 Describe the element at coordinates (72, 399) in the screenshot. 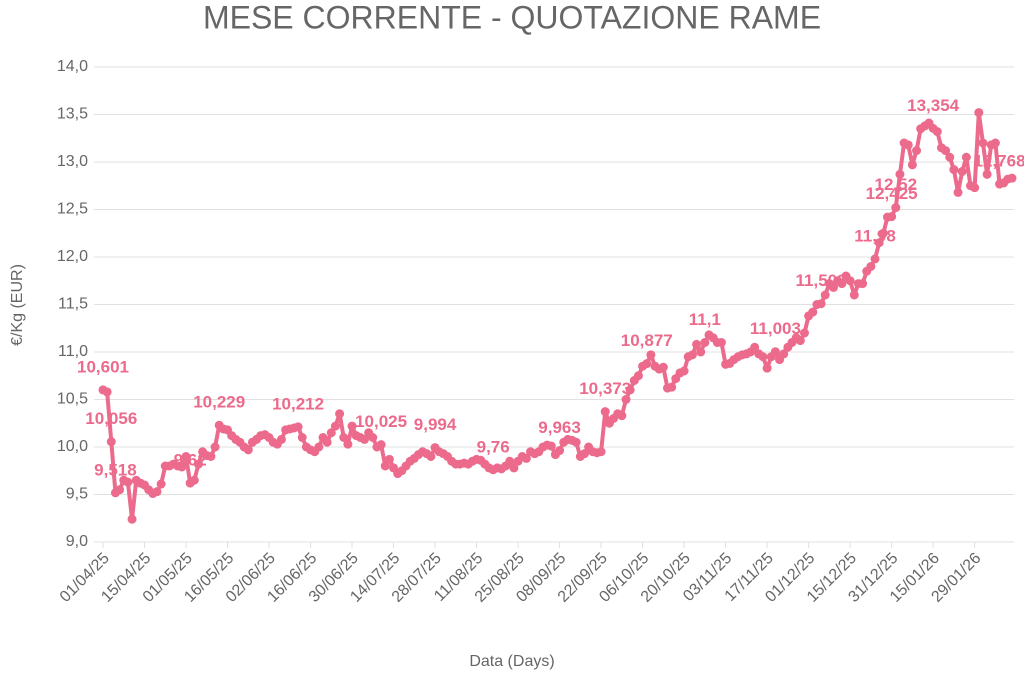

I see `y-tick-label: 10,5` at that location.